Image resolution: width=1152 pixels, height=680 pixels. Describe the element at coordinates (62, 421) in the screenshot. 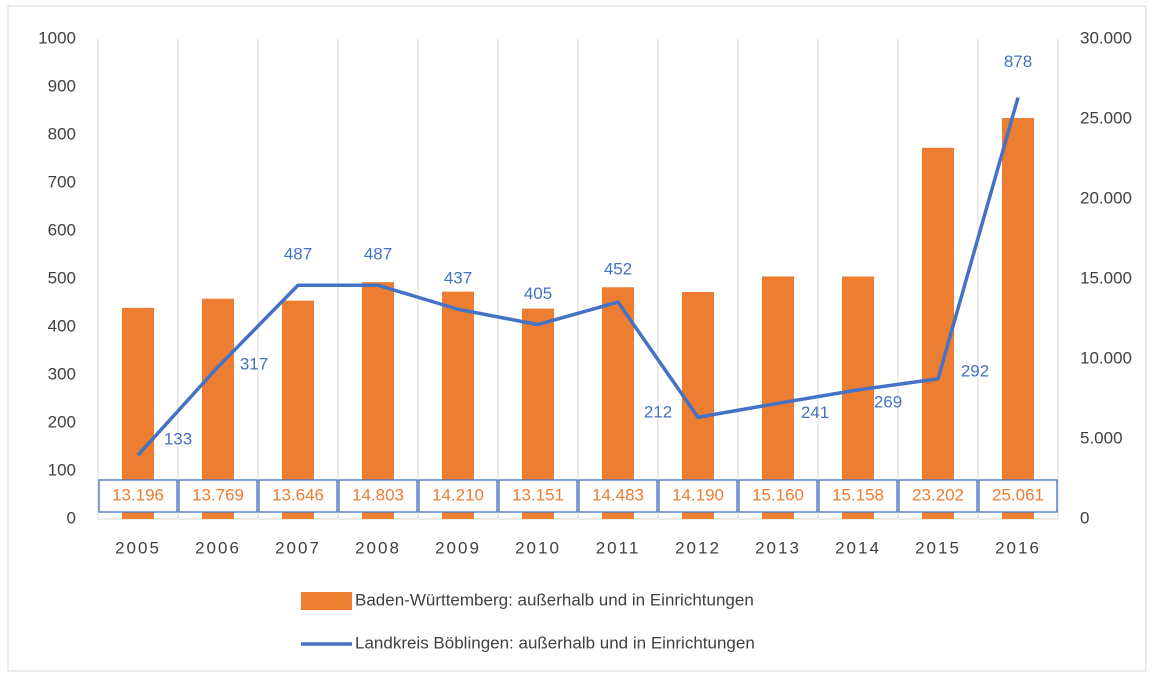

I see `y-tick-label: 200` at that location.